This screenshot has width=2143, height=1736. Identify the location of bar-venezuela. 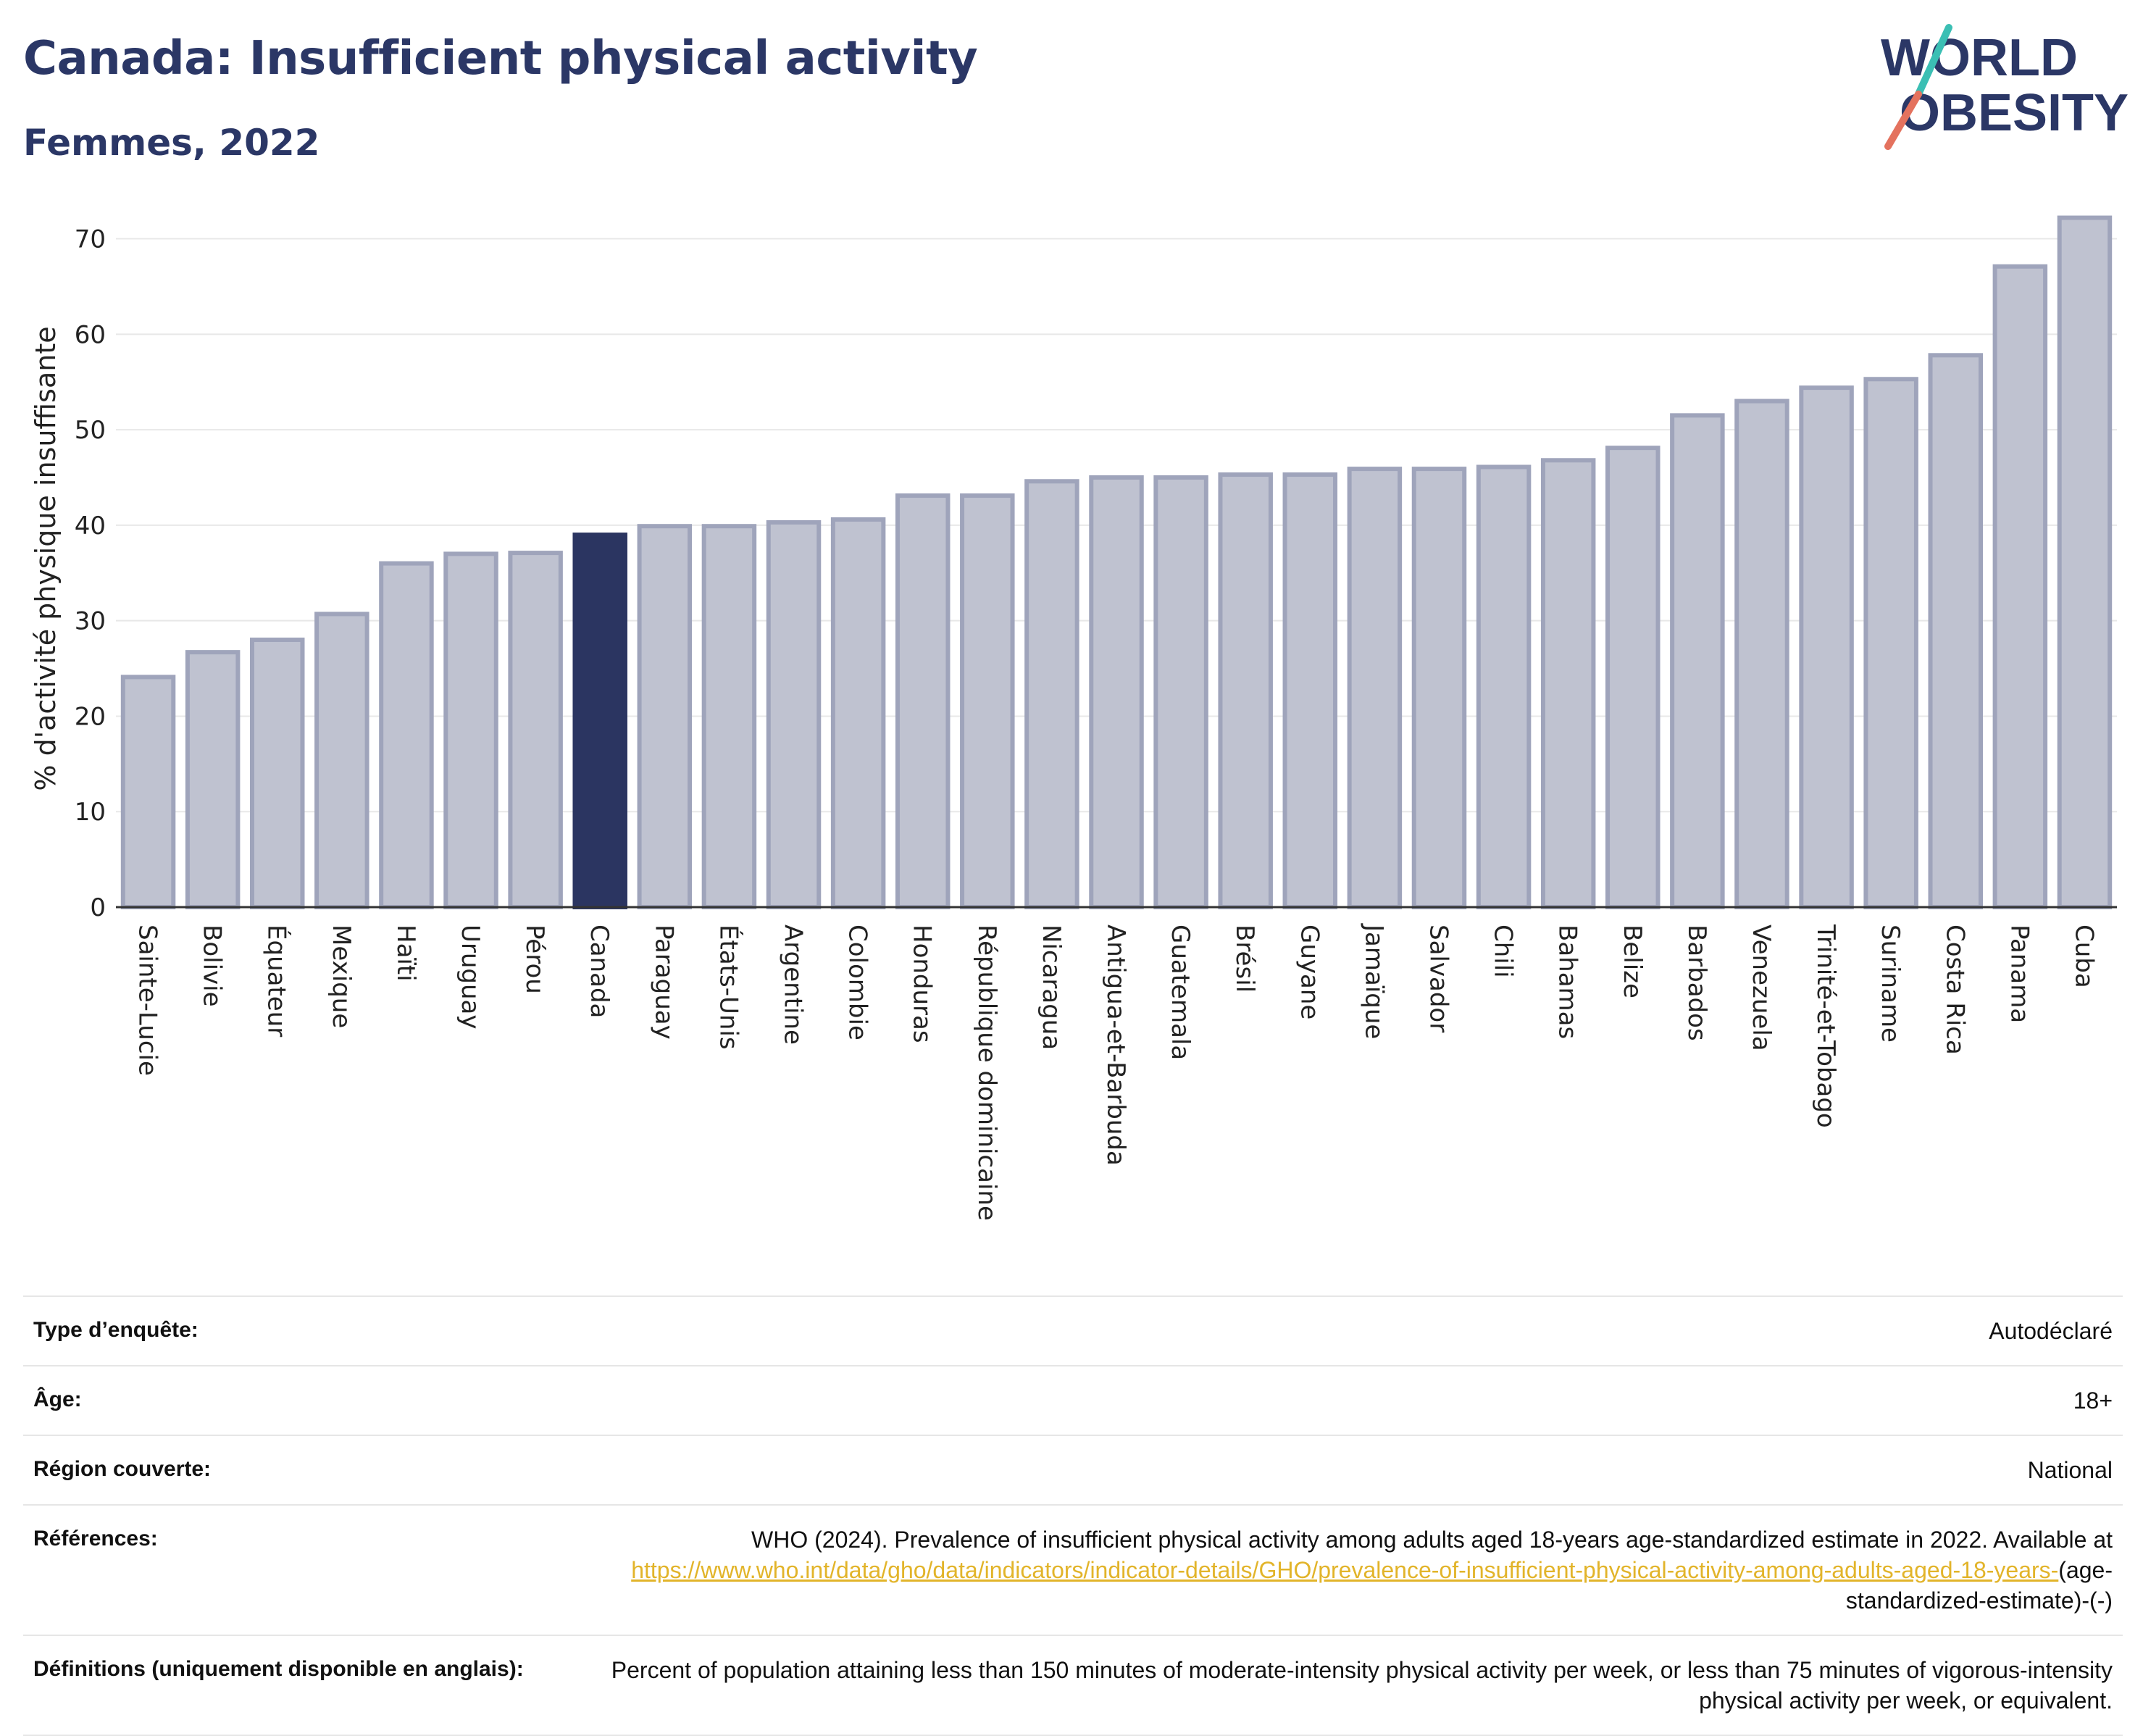
(1762, 654).